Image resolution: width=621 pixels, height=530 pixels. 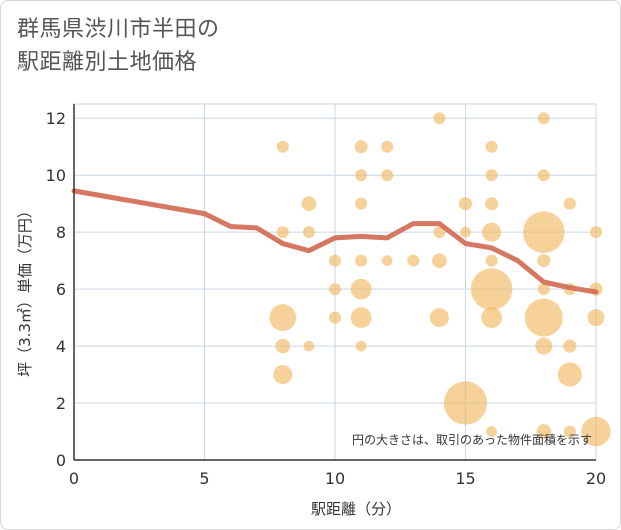 I want to click on y-axis-label: 坪（3.3㎡）単価（万円）, so click(x=25, y=290).